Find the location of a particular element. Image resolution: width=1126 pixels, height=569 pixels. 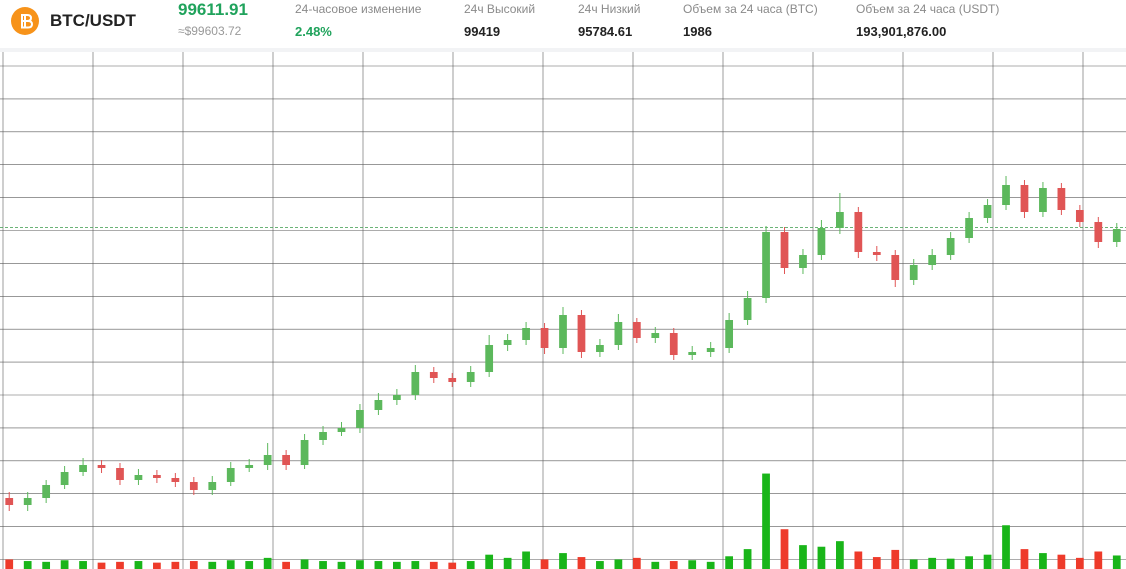

stat: 24ч Низкий 95784.61 is located at coordinates (609, 20).